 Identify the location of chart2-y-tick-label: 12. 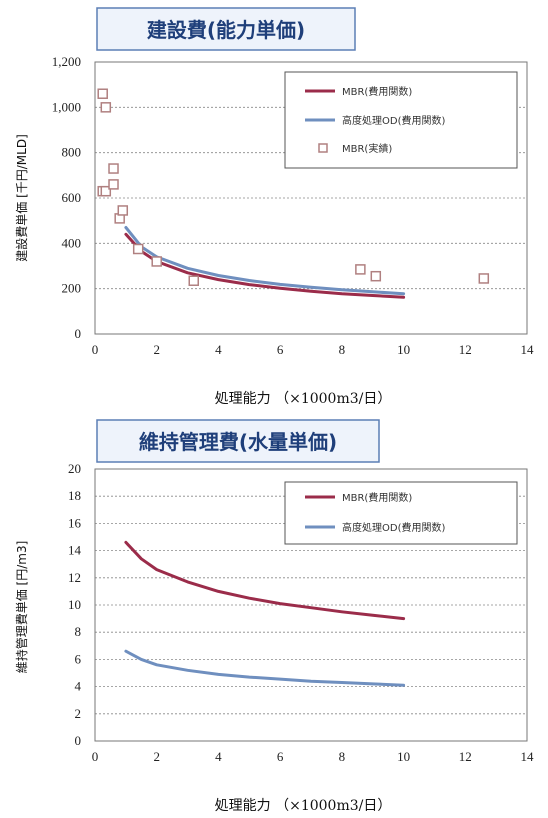
(74, 577).